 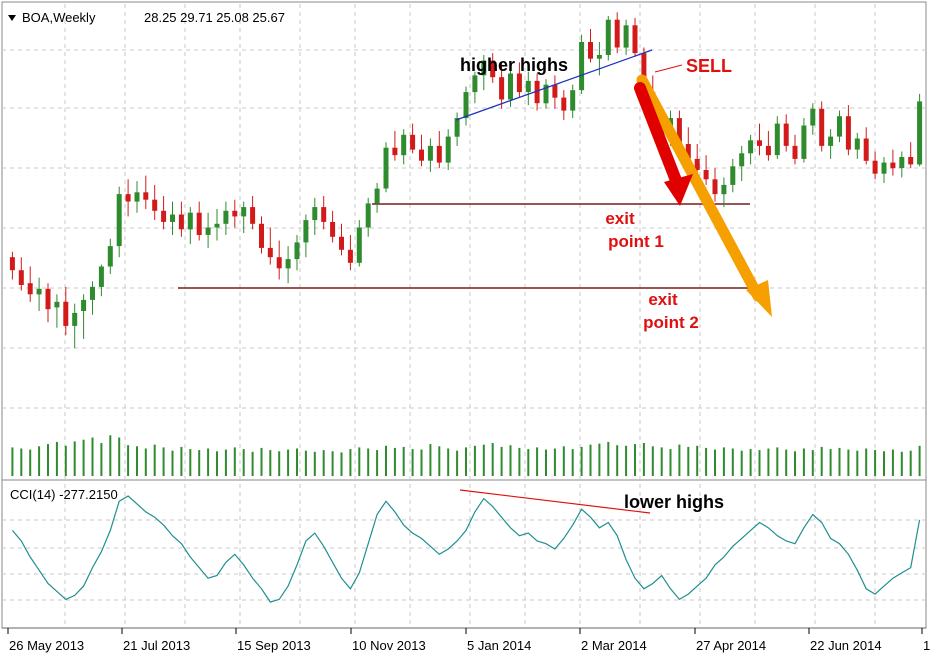 I want to click on x-tick-label: 22 Jun 2014, so click(x=846, y=645).